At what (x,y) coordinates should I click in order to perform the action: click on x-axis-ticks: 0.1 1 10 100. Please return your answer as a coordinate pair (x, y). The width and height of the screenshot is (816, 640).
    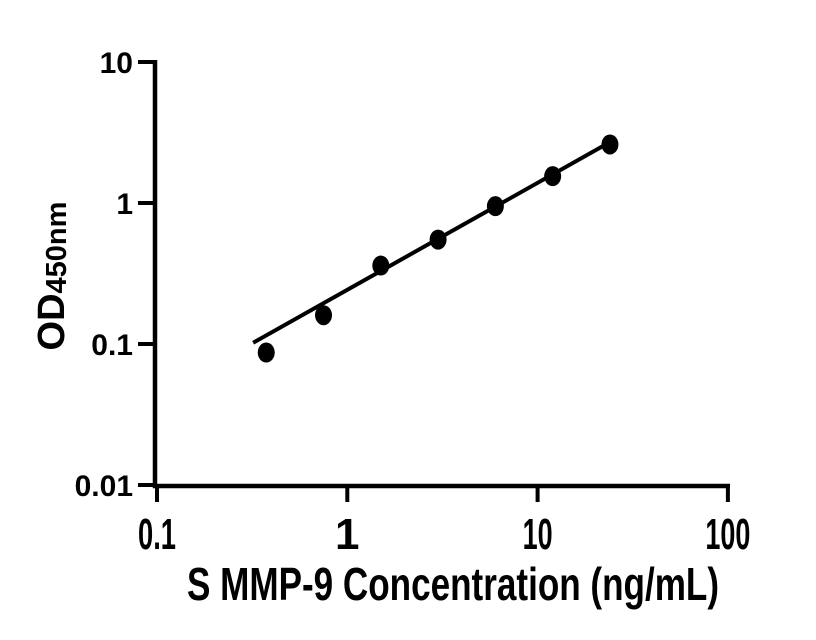
    Looking at the image, I should click on (444, 522).